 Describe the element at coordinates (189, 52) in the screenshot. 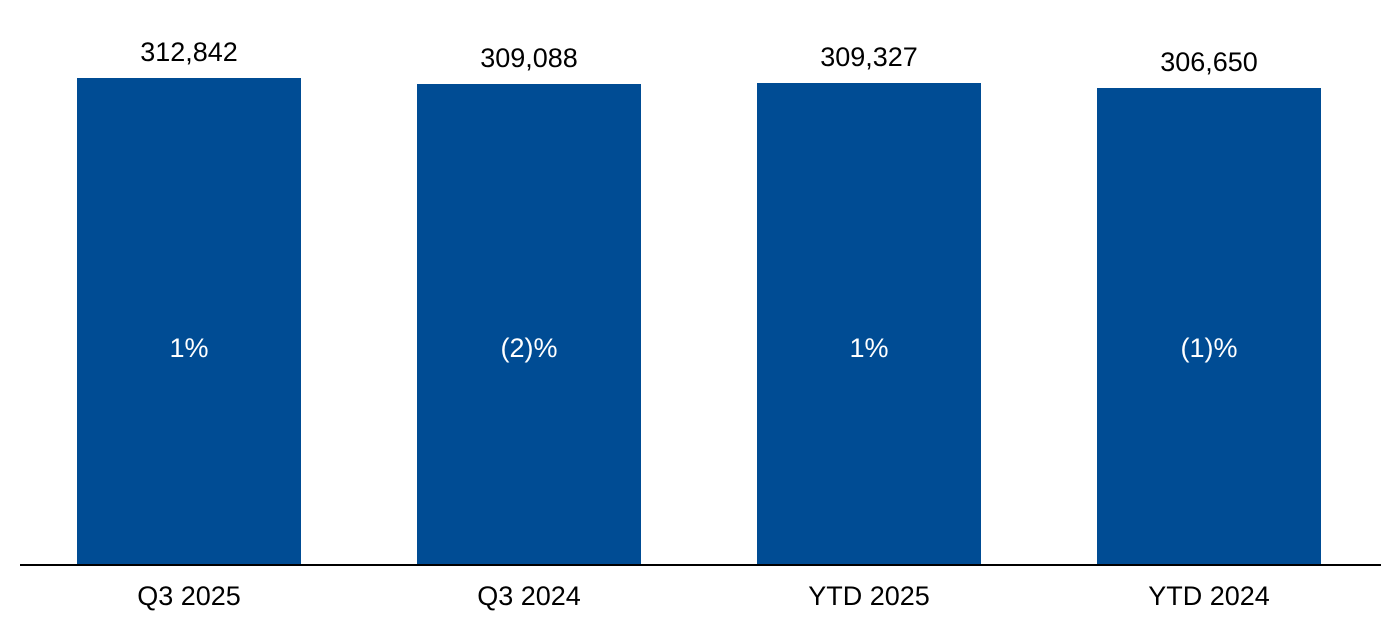

I see `bar-value-label: 312,842` at that location.